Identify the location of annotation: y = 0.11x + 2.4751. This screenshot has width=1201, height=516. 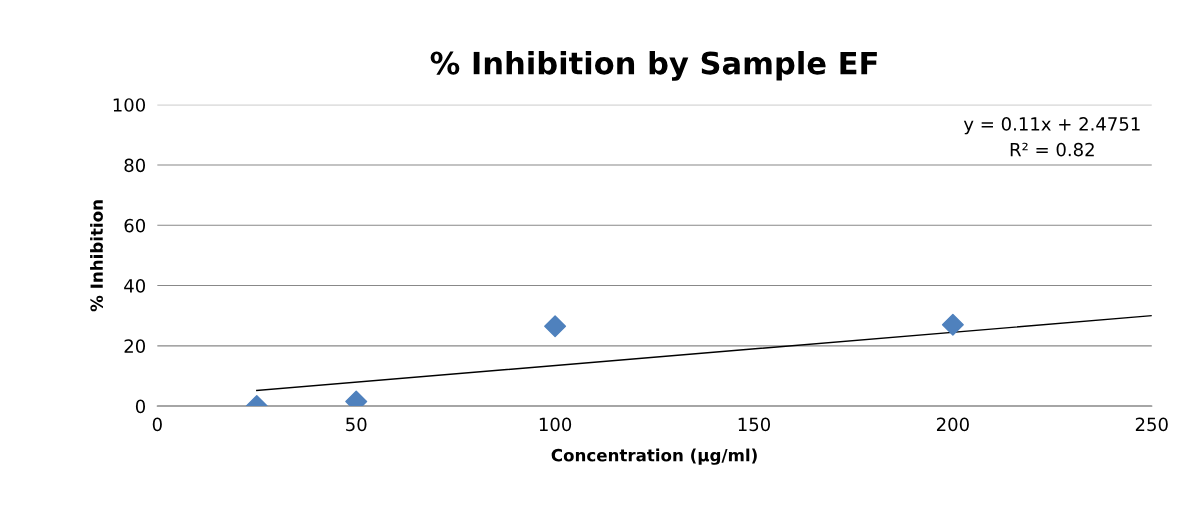
(1051, 126).